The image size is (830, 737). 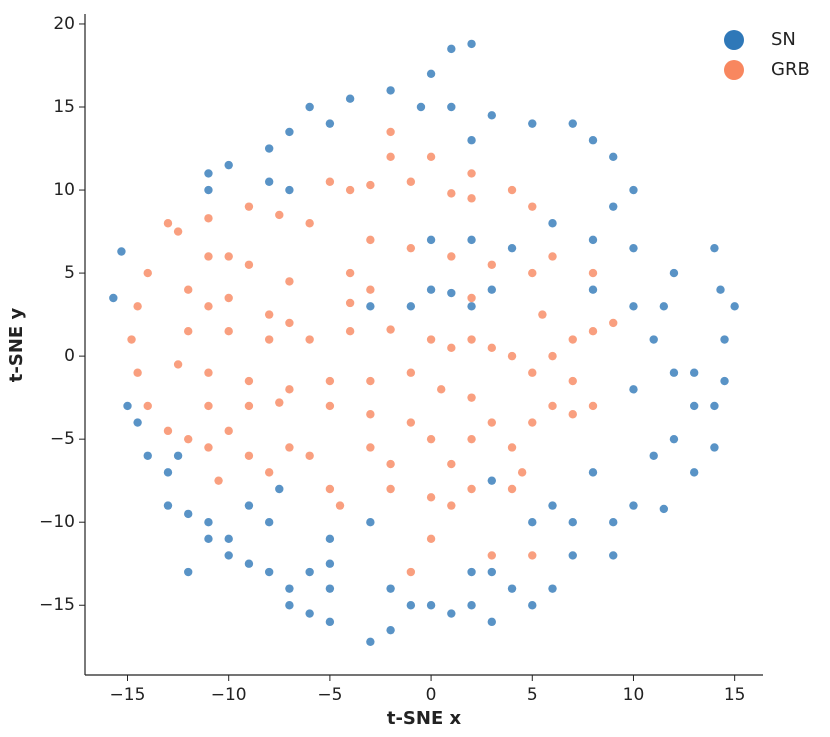 I want to click on x-axis-title: t-SNE x, so click(x=424, y=718).